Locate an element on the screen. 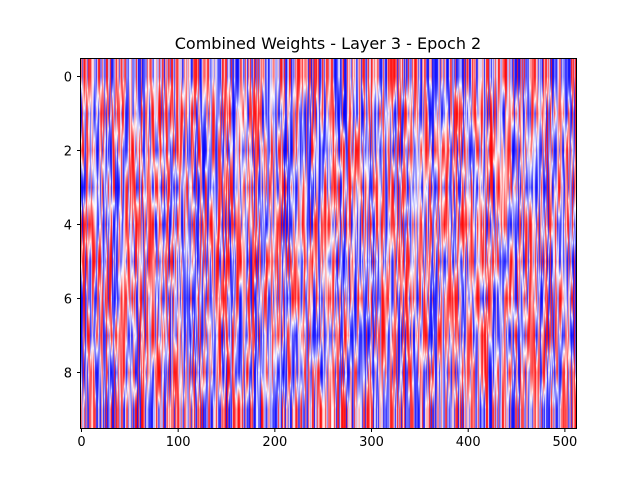 The width and height of the screenshot is (640, 480). y-tick-label: 4 is located at coordinates (68, 226).